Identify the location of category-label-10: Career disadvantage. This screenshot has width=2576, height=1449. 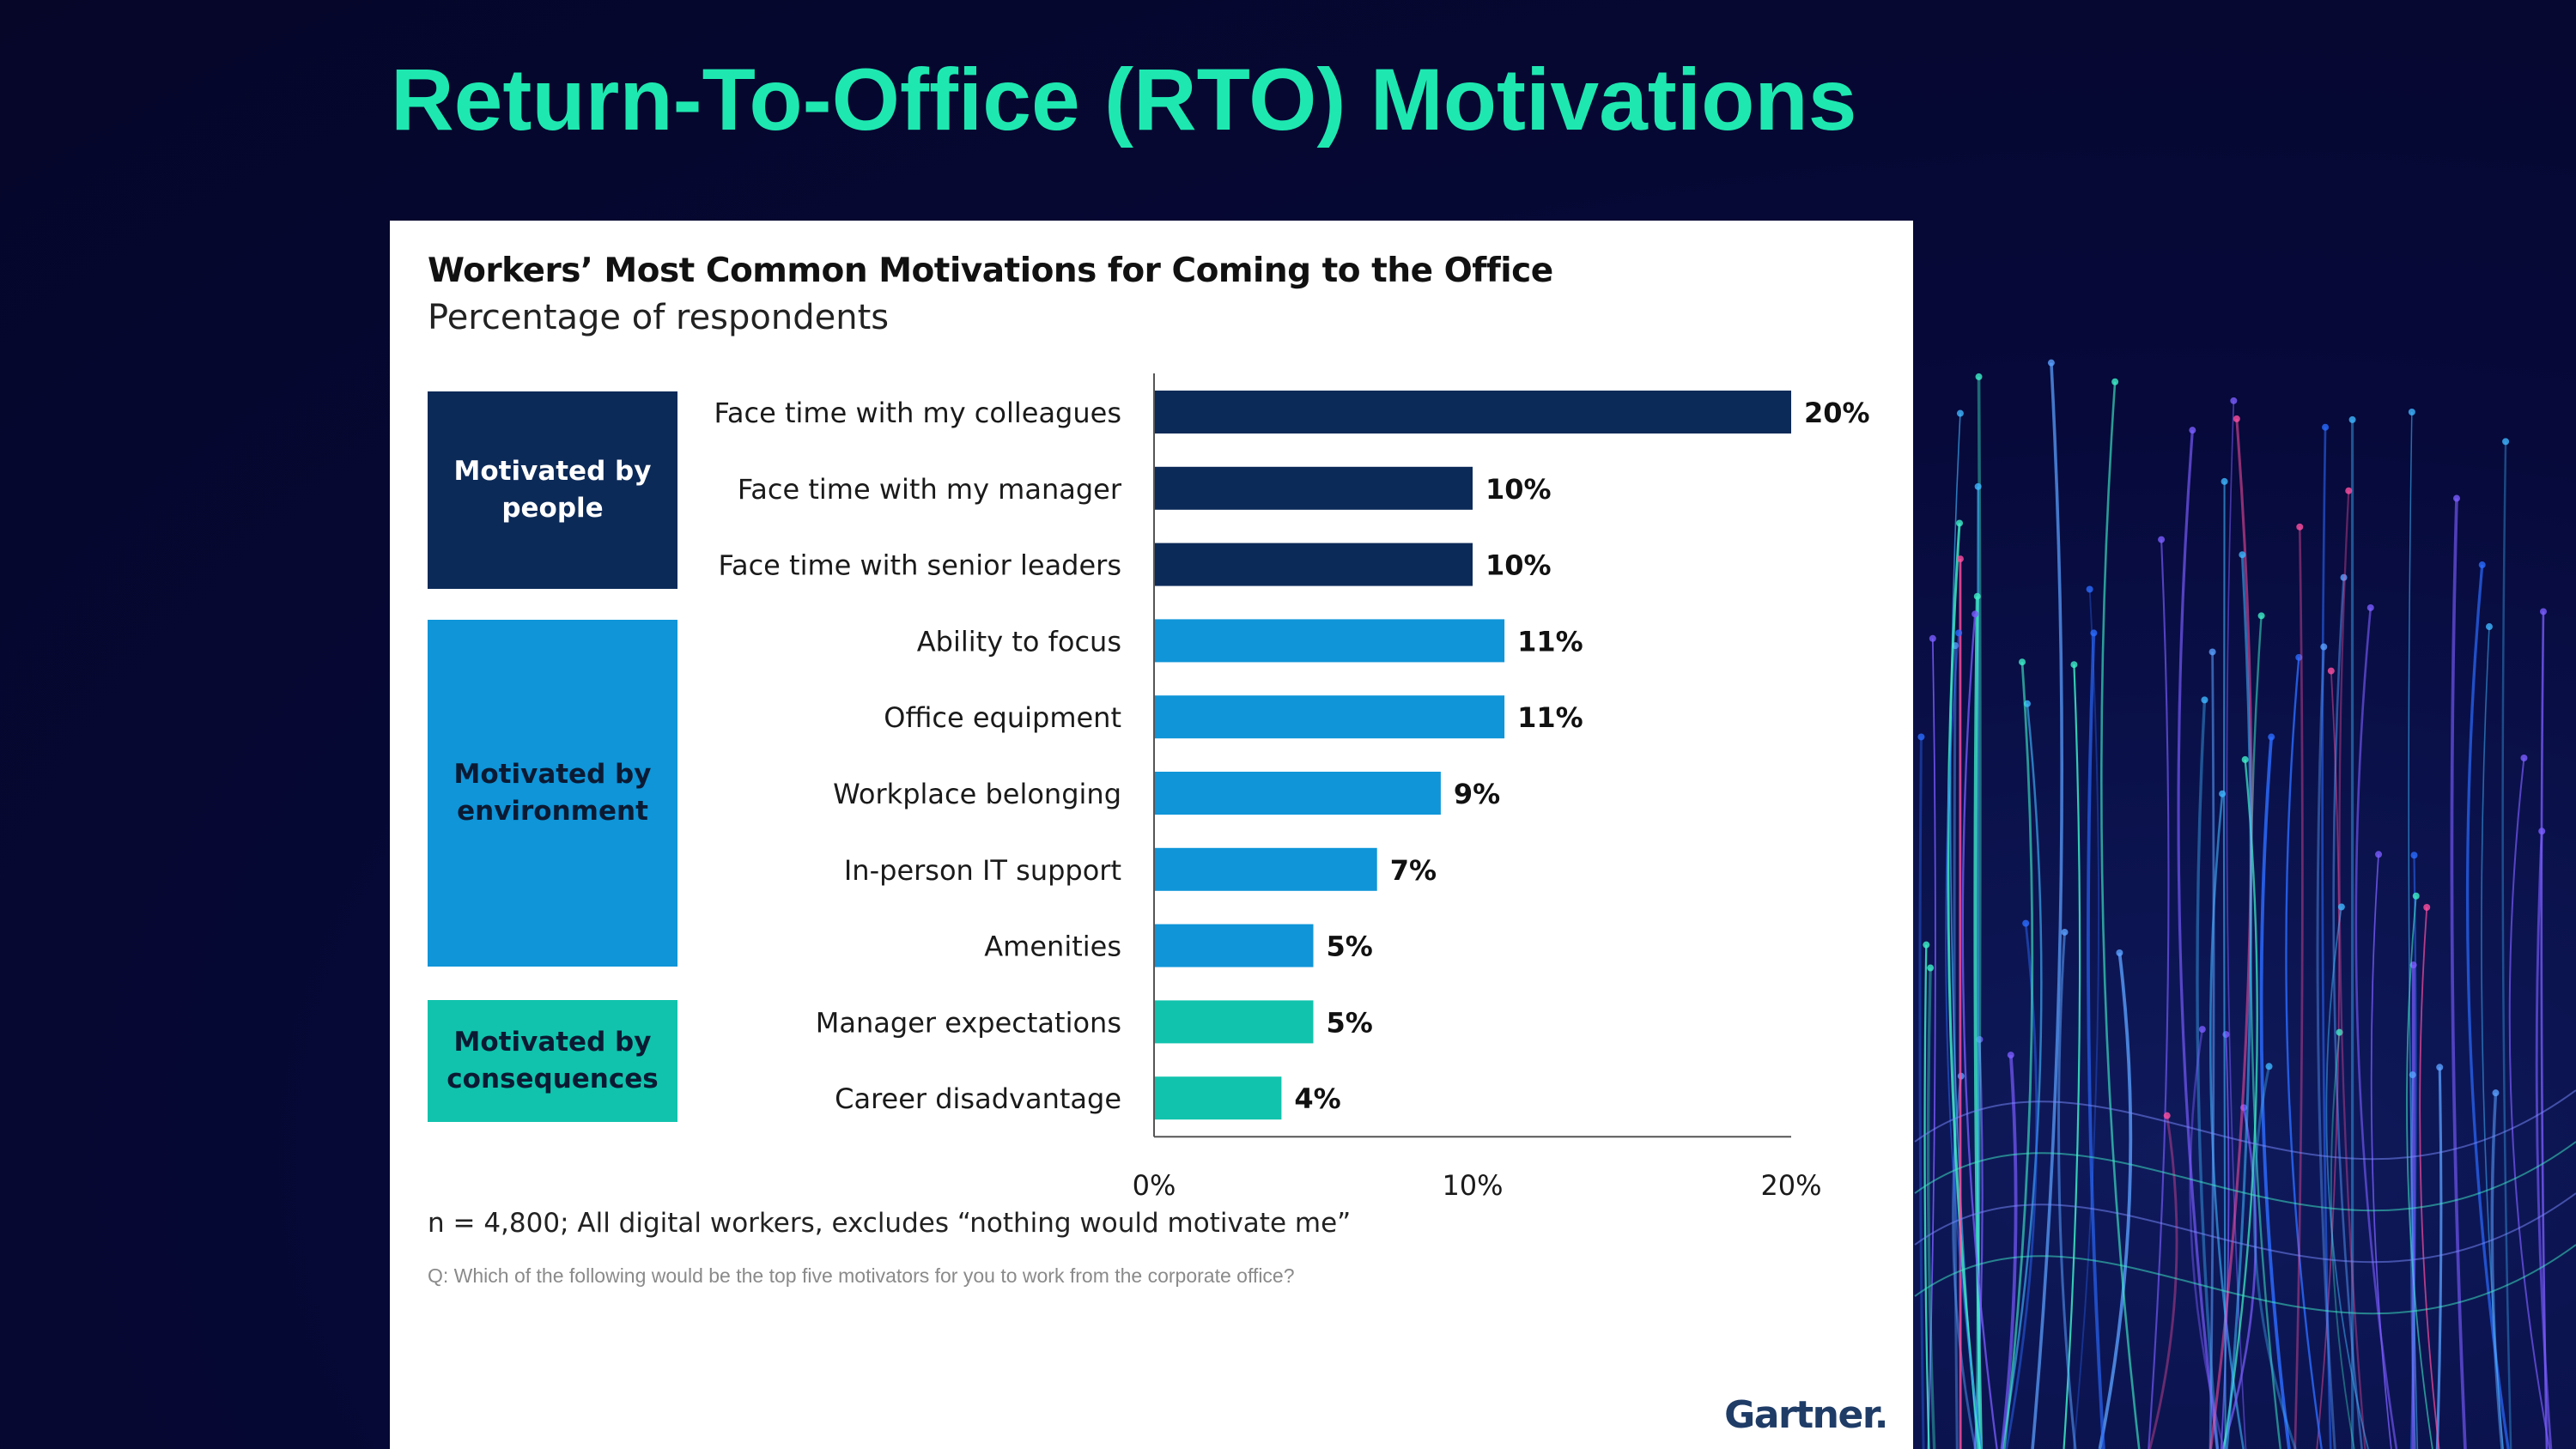
(978, 1098).